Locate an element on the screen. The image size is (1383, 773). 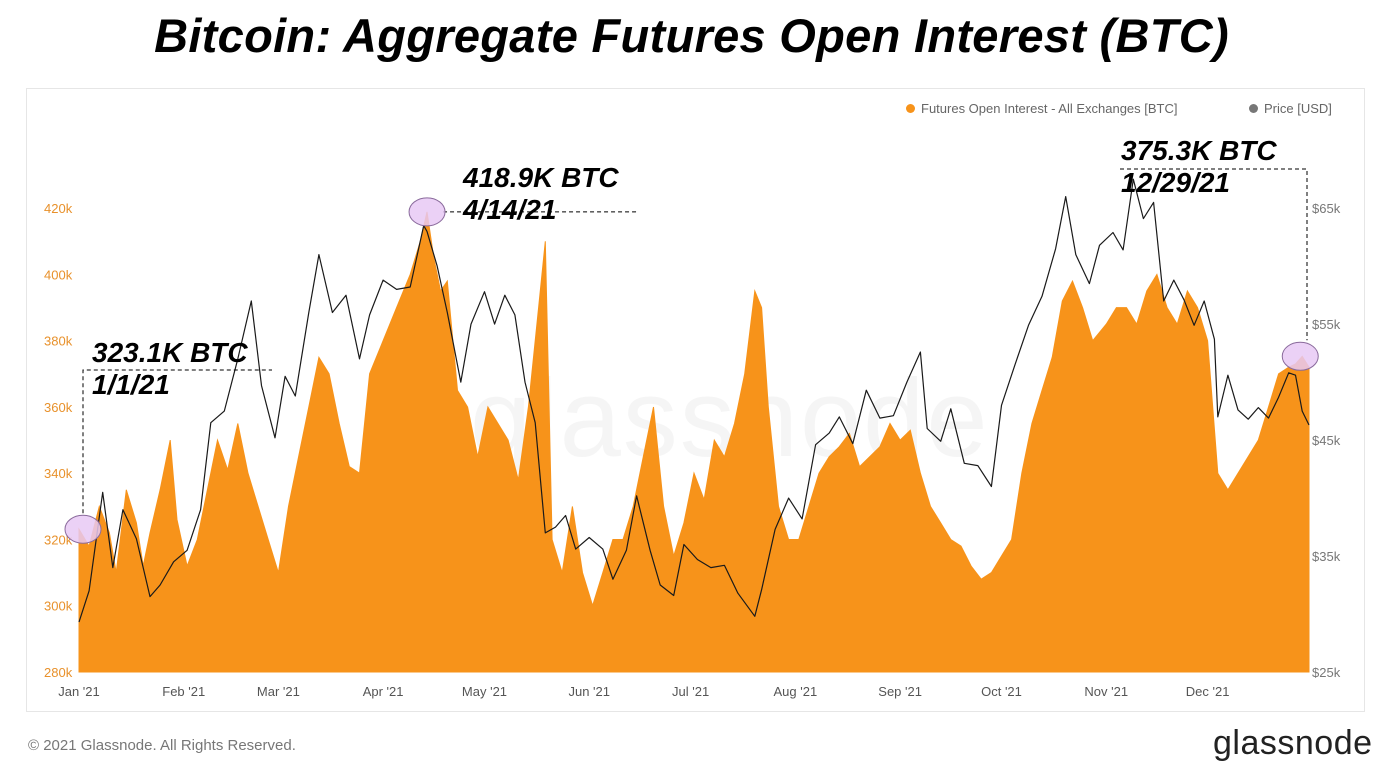
glassnode-logo: glassnode is located at coordinates (1293, 743).